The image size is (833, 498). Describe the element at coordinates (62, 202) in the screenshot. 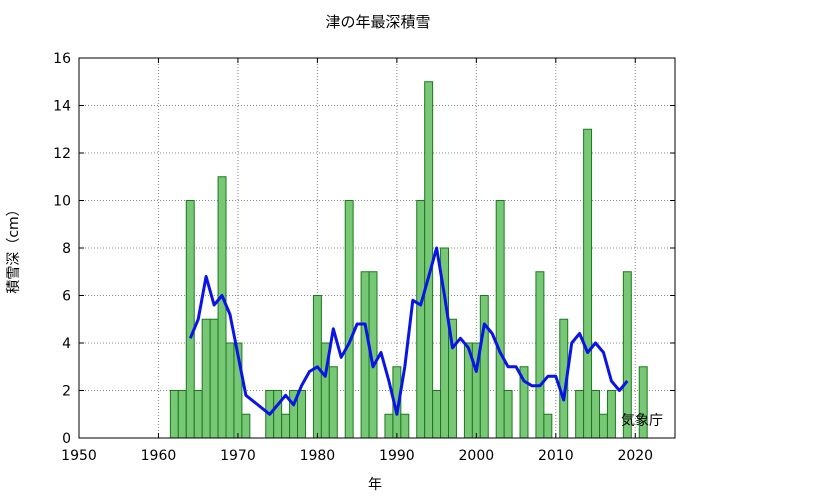

I see `y-tick-label: 10` at that location.